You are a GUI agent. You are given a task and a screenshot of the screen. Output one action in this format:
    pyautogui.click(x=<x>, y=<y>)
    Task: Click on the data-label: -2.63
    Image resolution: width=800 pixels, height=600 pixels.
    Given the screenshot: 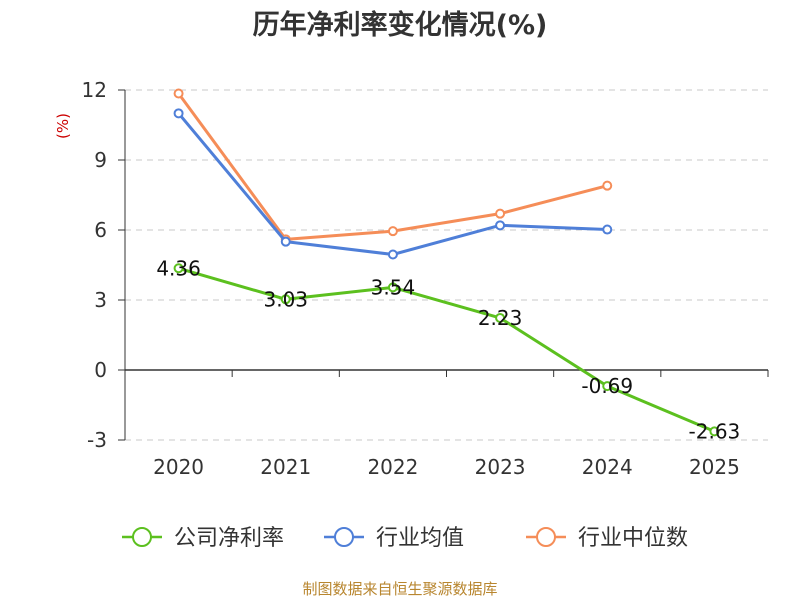 What is the action you would take?
    pyautogui.click(x=715, y=431)
    